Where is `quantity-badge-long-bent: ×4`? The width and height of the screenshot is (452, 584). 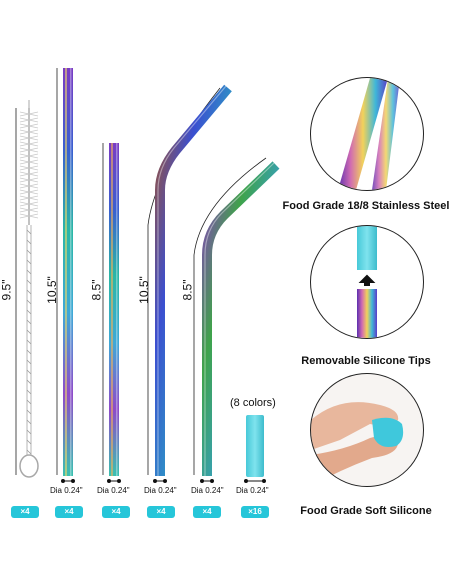
quantity-badge-long-bent: ×4 is located at coordinates (161, 512).